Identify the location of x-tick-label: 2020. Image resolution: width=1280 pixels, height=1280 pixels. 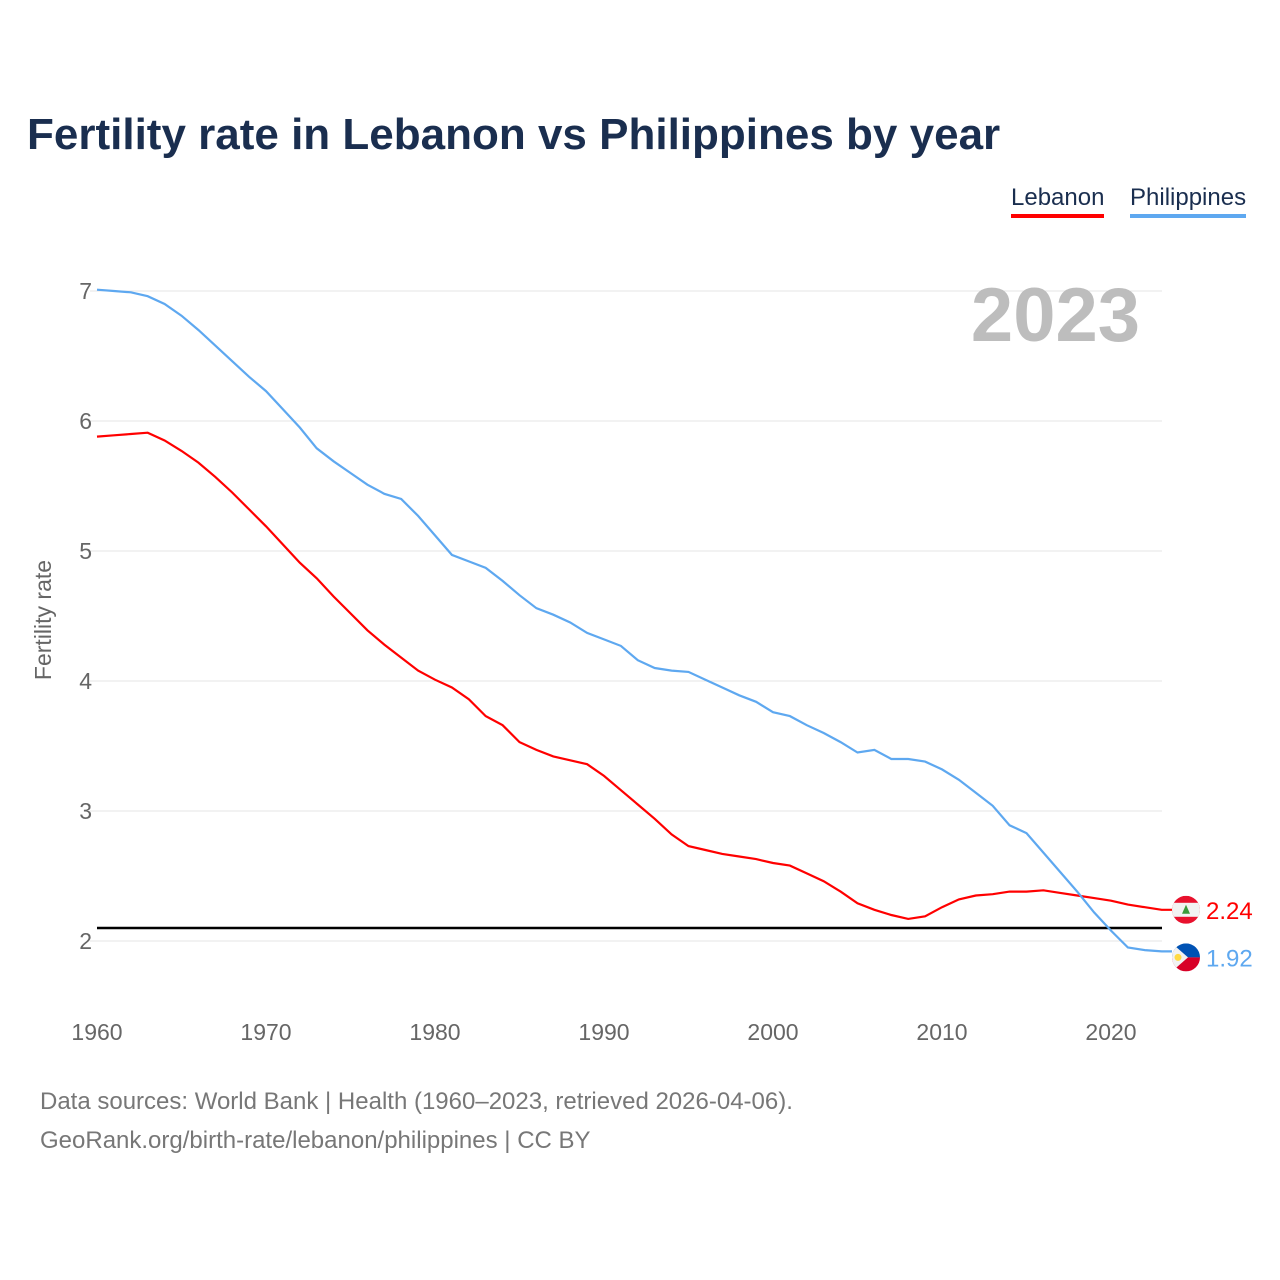
(1110, 1032).